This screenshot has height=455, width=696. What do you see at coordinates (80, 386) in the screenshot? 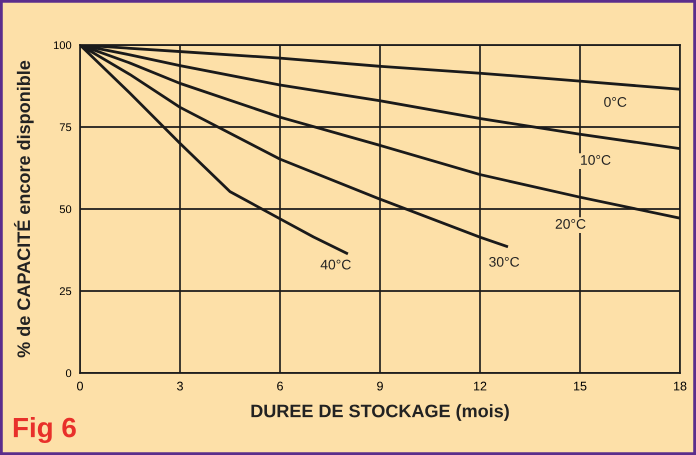
I see `x-tick-label: 0` at bounding box center [80, 386].